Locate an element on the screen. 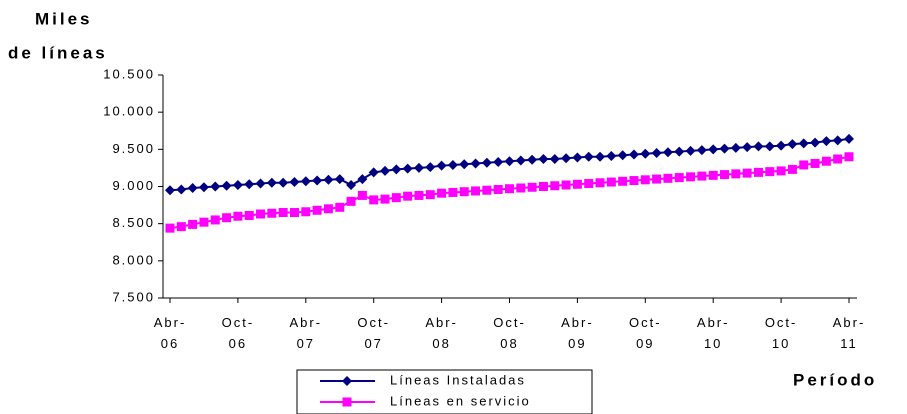 The width and height of the screenshot is (907, 414). y-tick-label: 9.000 is located at coordinates (133, 185).